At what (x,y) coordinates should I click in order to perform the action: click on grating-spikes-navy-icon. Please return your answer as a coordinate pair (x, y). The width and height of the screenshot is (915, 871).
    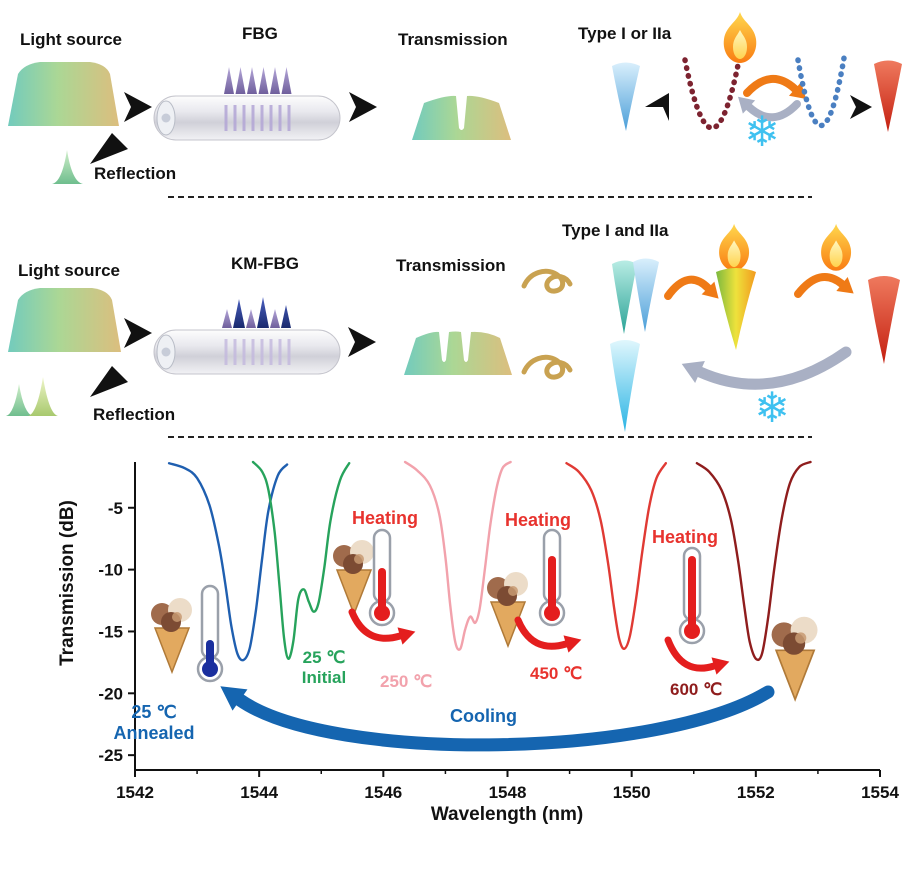
    Looking at the image, I should click on (262, 312).